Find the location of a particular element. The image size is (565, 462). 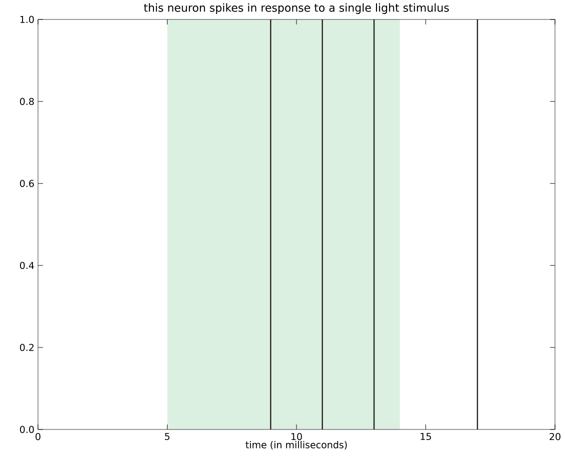

y-tick-label: 1.0 is located at coordinates (27, 19).